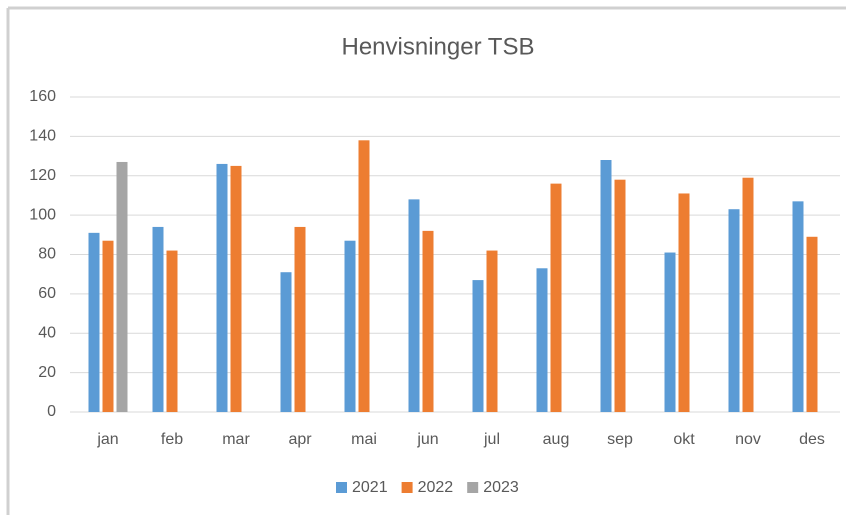 This screenshot has height=515, width=846. What do you see at coordinates (236, 439) in the screenshot?
I see `x-tick-label: mar` at bounding box center [236, 439].